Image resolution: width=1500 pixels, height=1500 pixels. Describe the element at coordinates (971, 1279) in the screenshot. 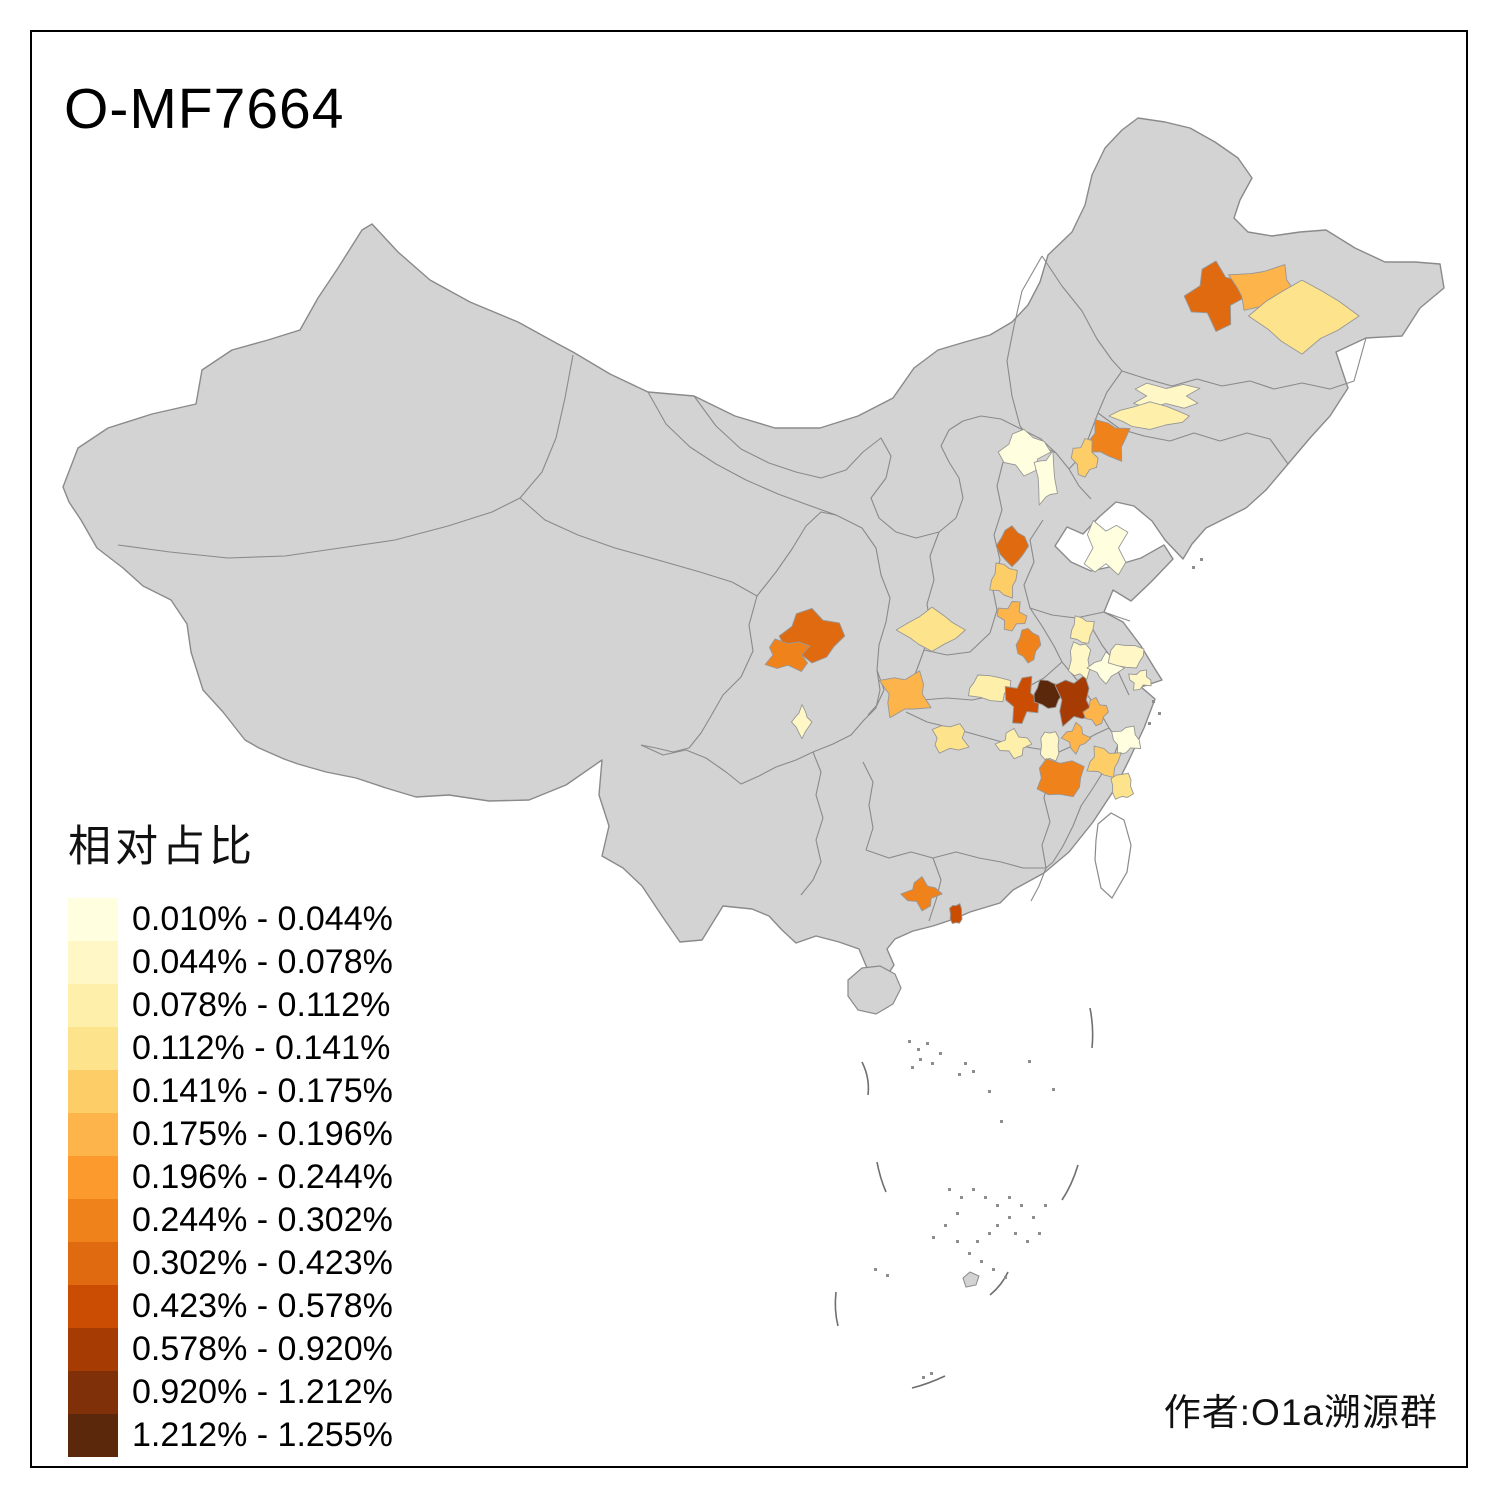

I see `south-sea-island` at that location.